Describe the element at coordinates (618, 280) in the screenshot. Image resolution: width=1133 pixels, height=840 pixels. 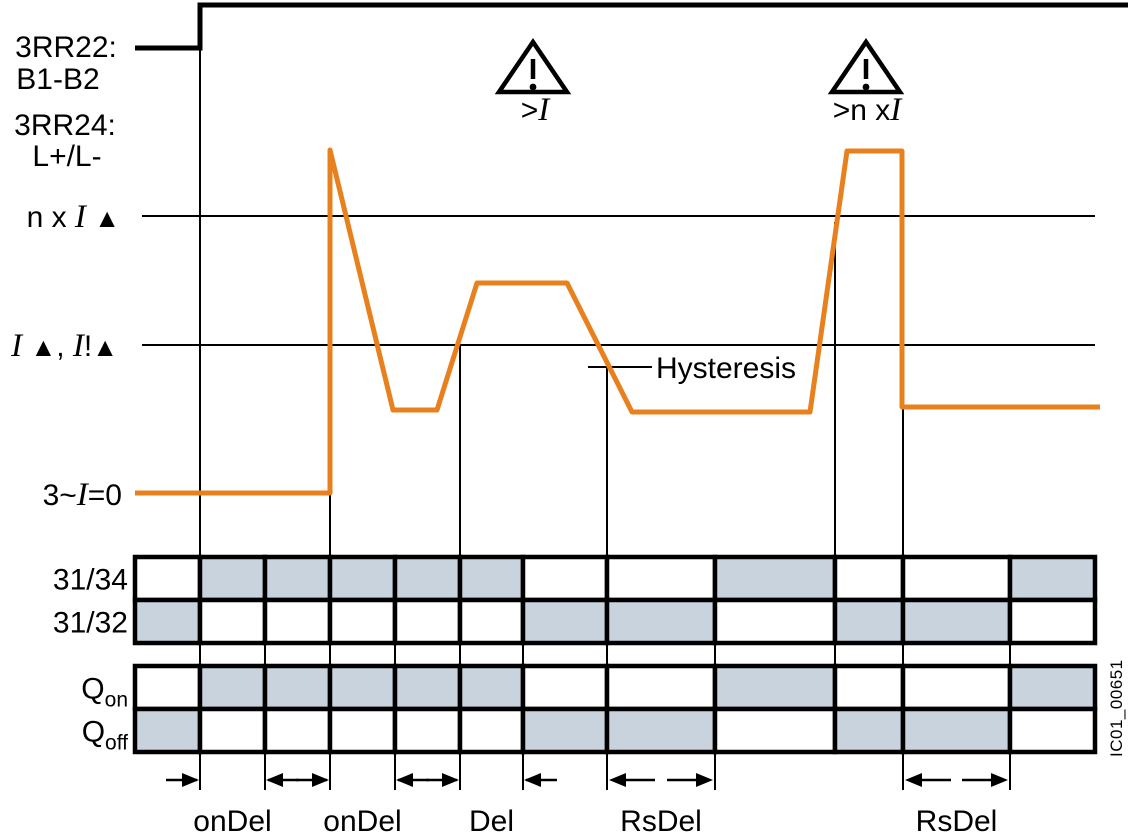
I see `threshold-lines` at that location.